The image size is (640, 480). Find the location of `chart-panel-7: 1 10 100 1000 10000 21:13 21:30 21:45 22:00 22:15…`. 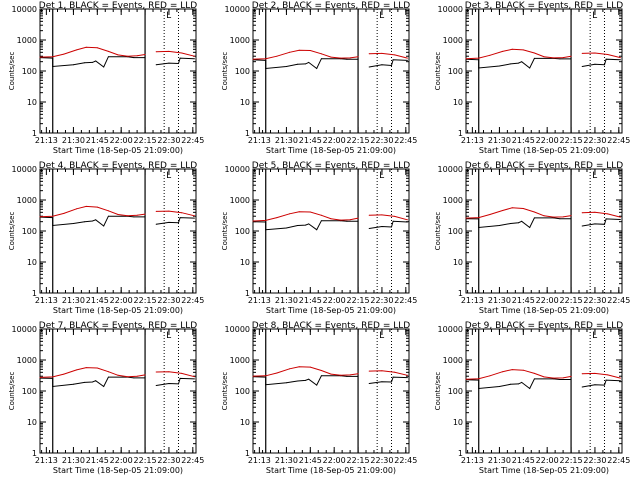

chart-panel-7: 1 10 100 1000 10000 21:13 21:30 21:45 22:00 22:15… is located at coordinates (106, 398).